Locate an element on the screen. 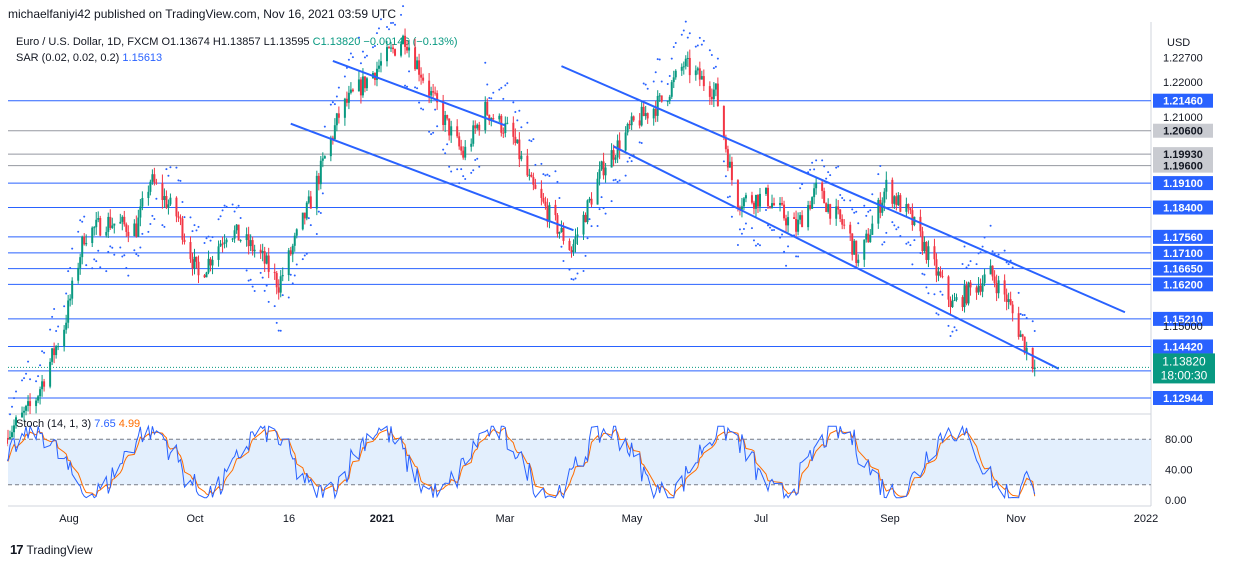  ohlc-high: H1.13857 is located at coordinates (236, 42).